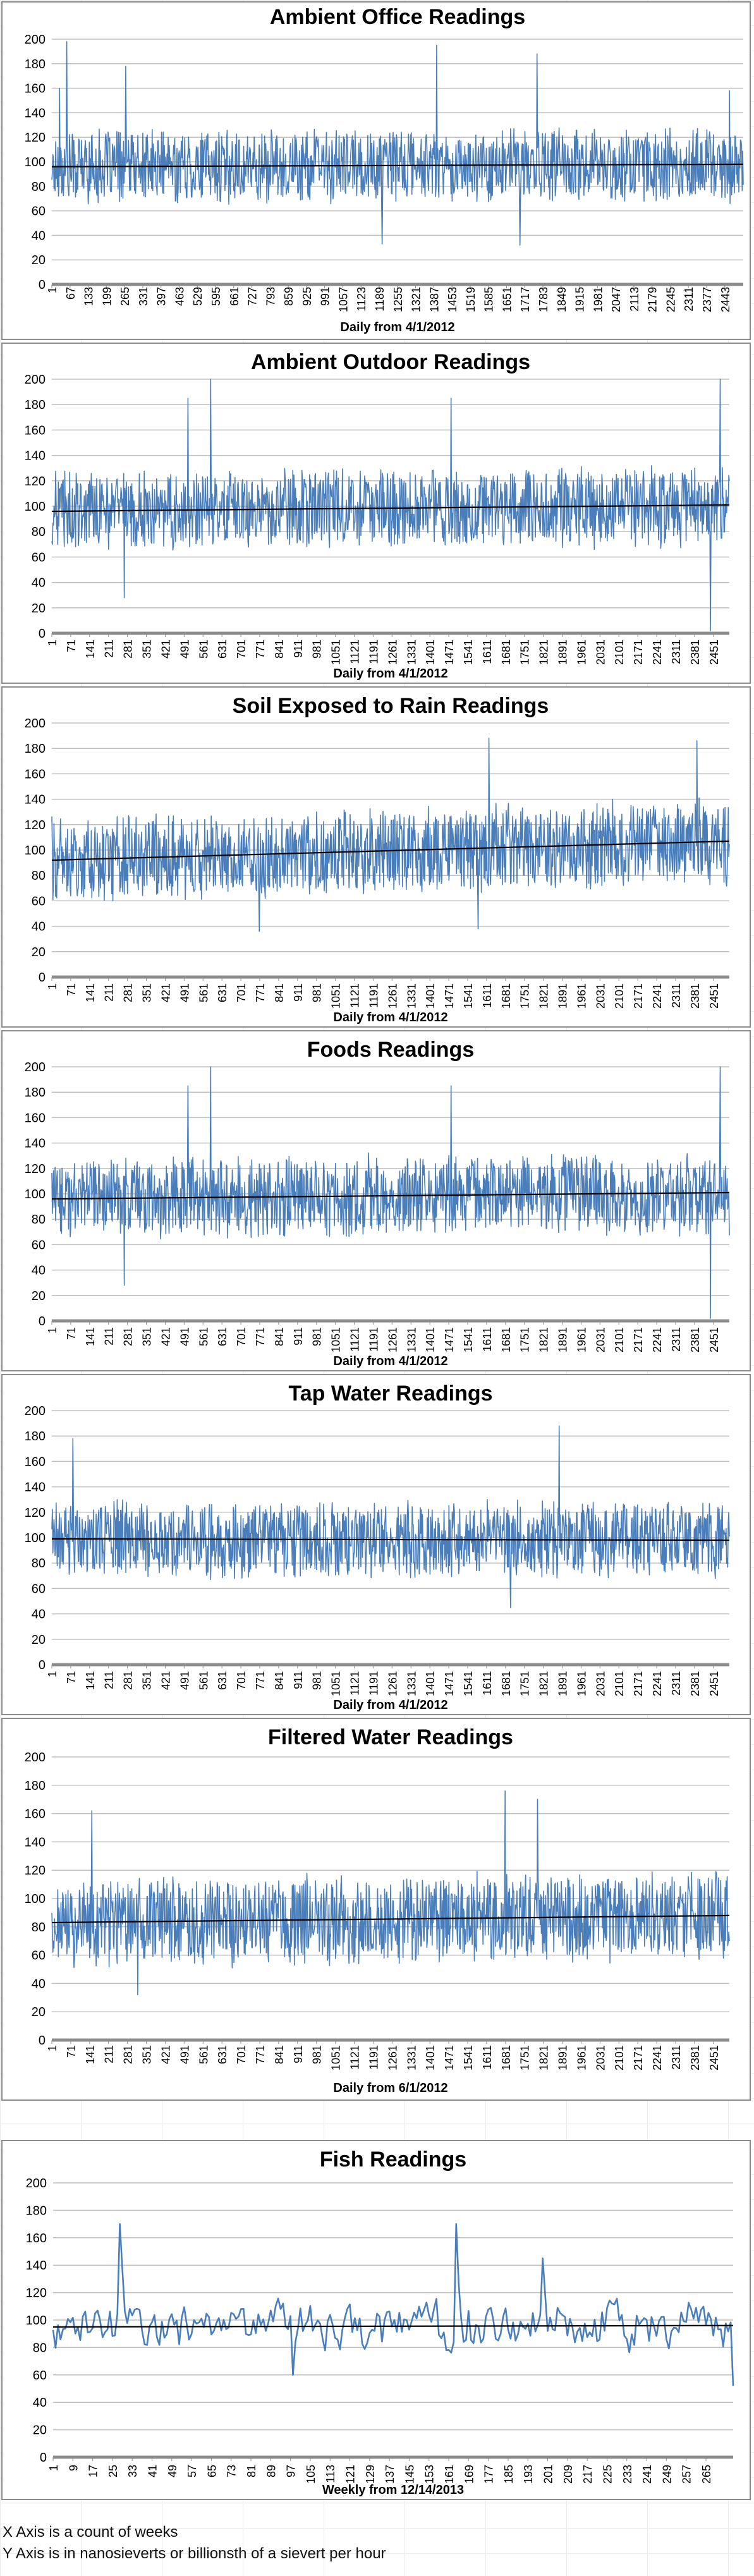  What do you see at coordinates (291, 2471) in the screenshot?
I see `x-tick-label: 97` at bounding box center [291, 2471].